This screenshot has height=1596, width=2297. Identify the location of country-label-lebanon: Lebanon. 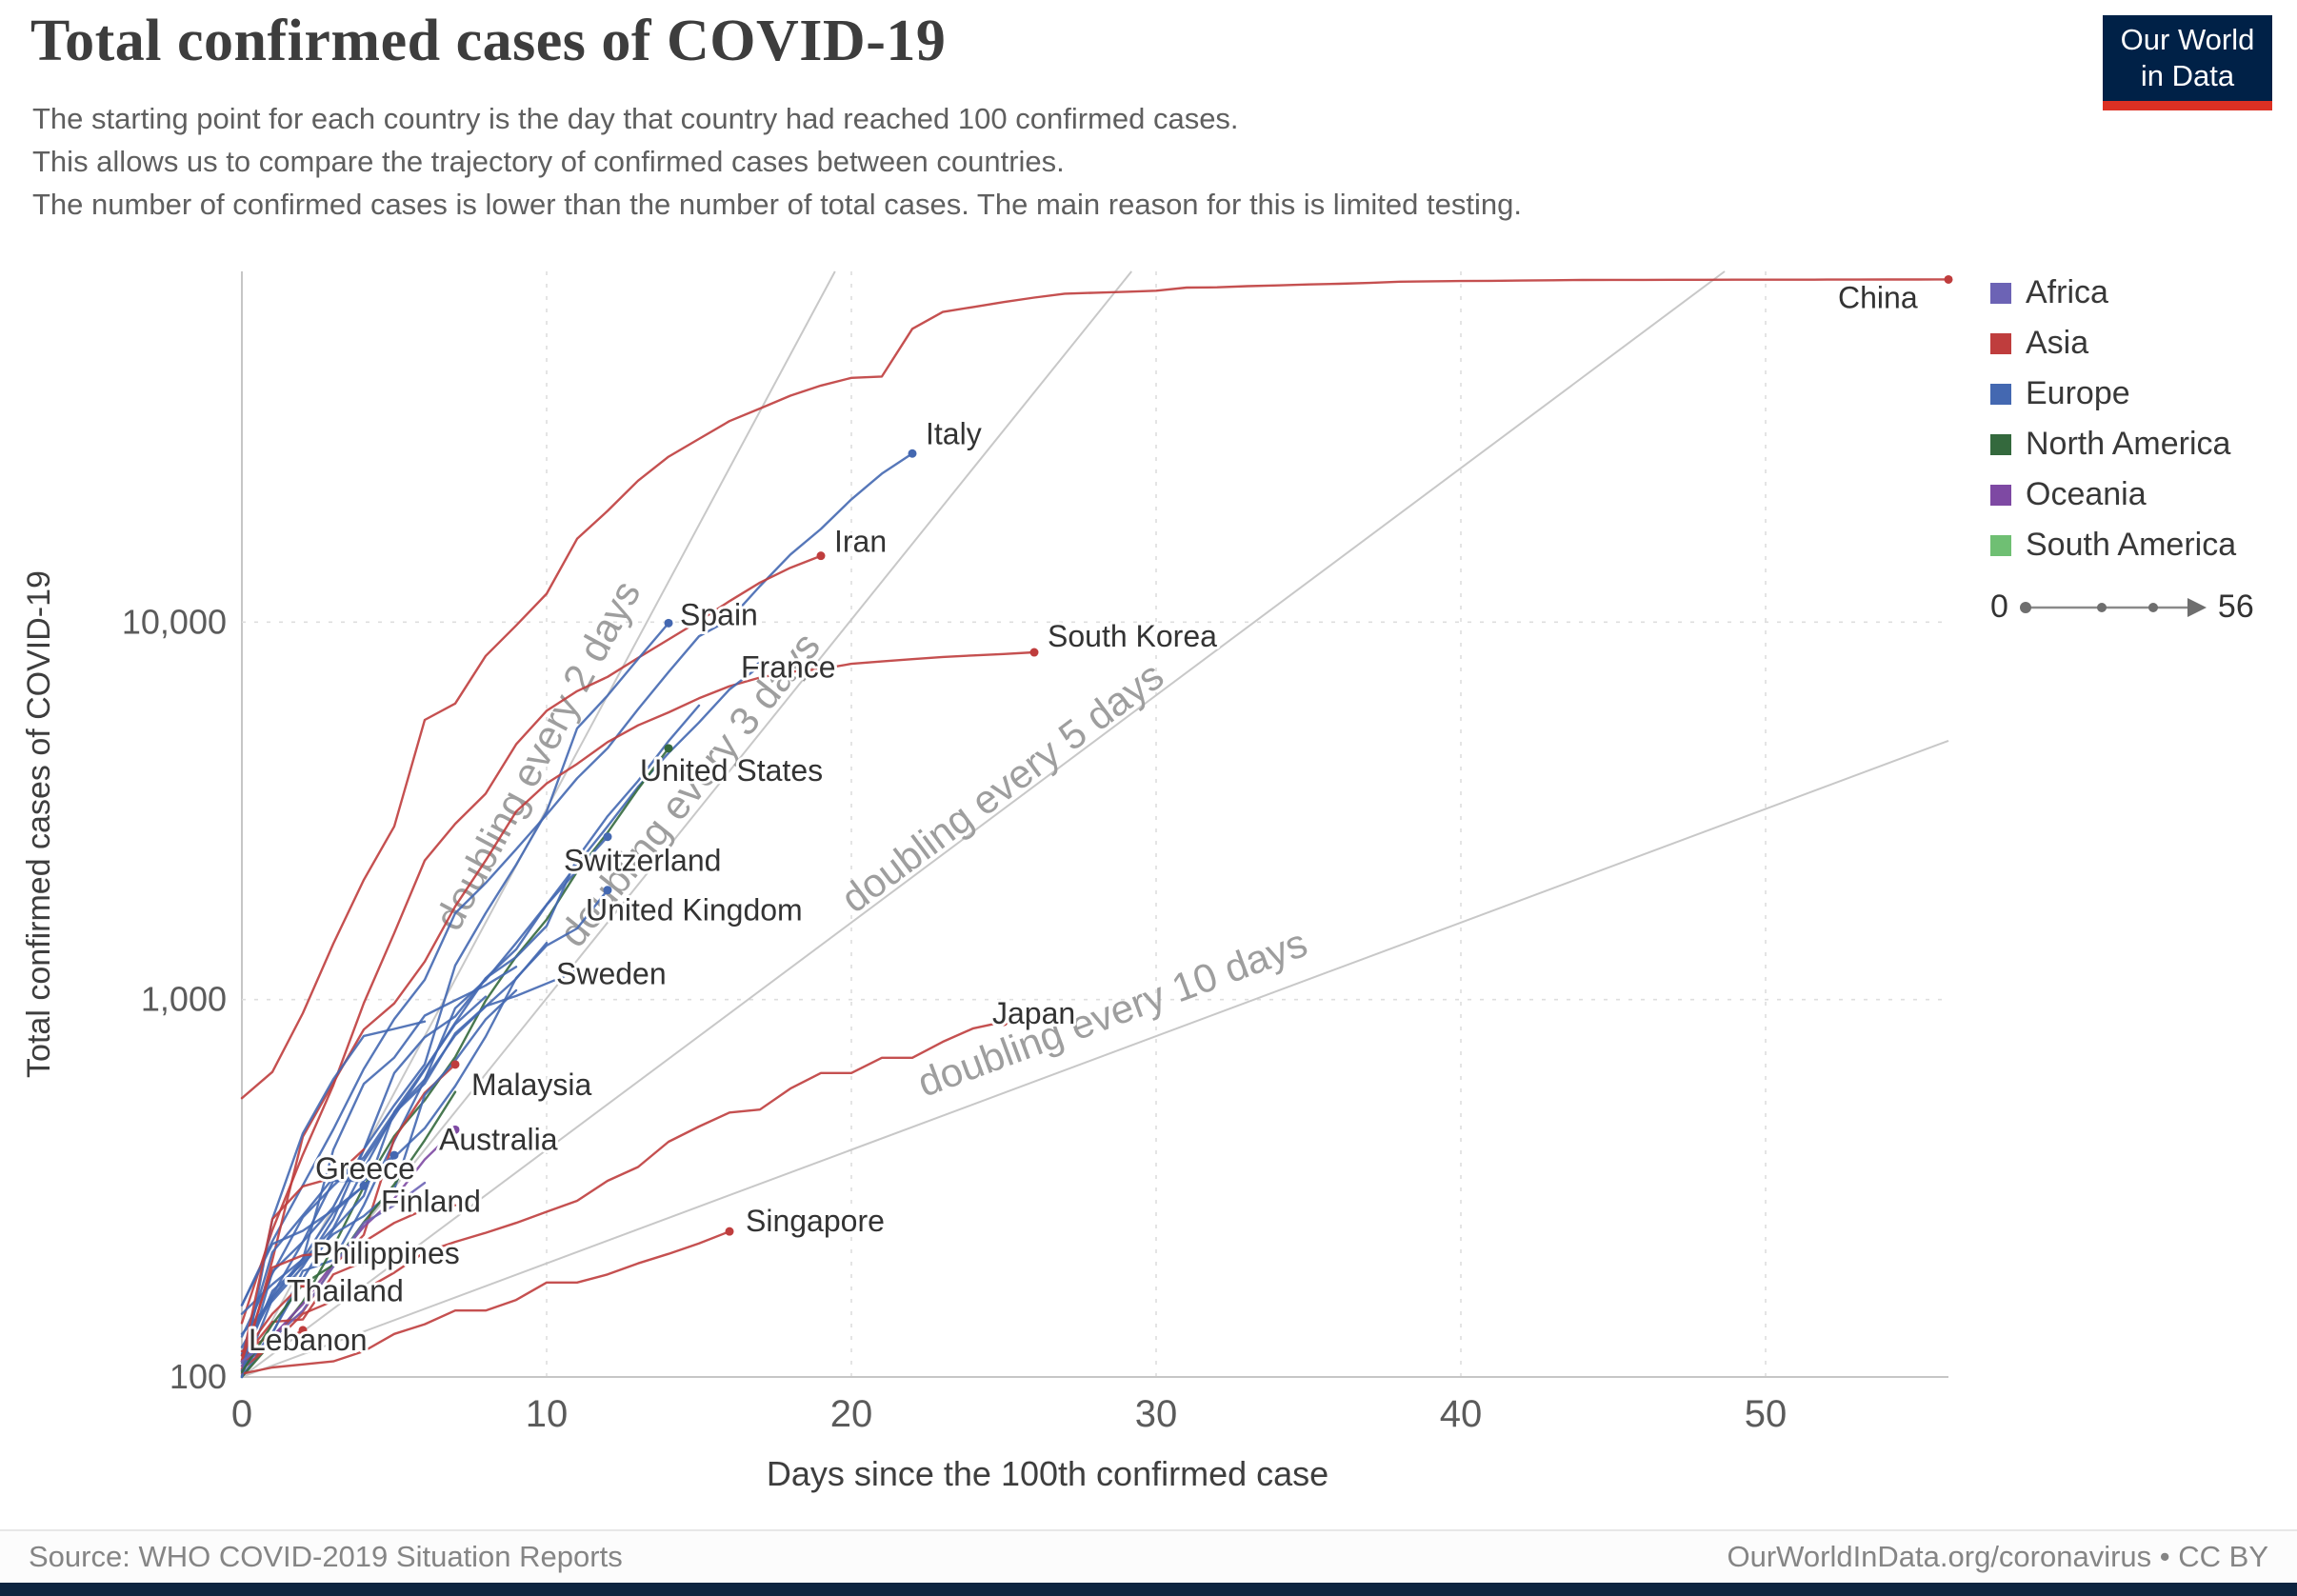
(308, 1340).